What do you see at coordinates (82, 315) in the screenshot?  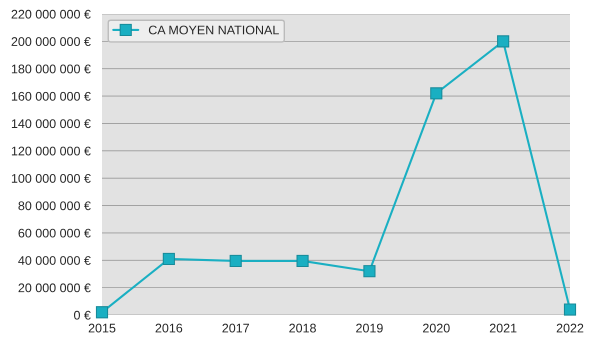 I see `y-tick-label: 0 €` at bounding box center [82, 315].